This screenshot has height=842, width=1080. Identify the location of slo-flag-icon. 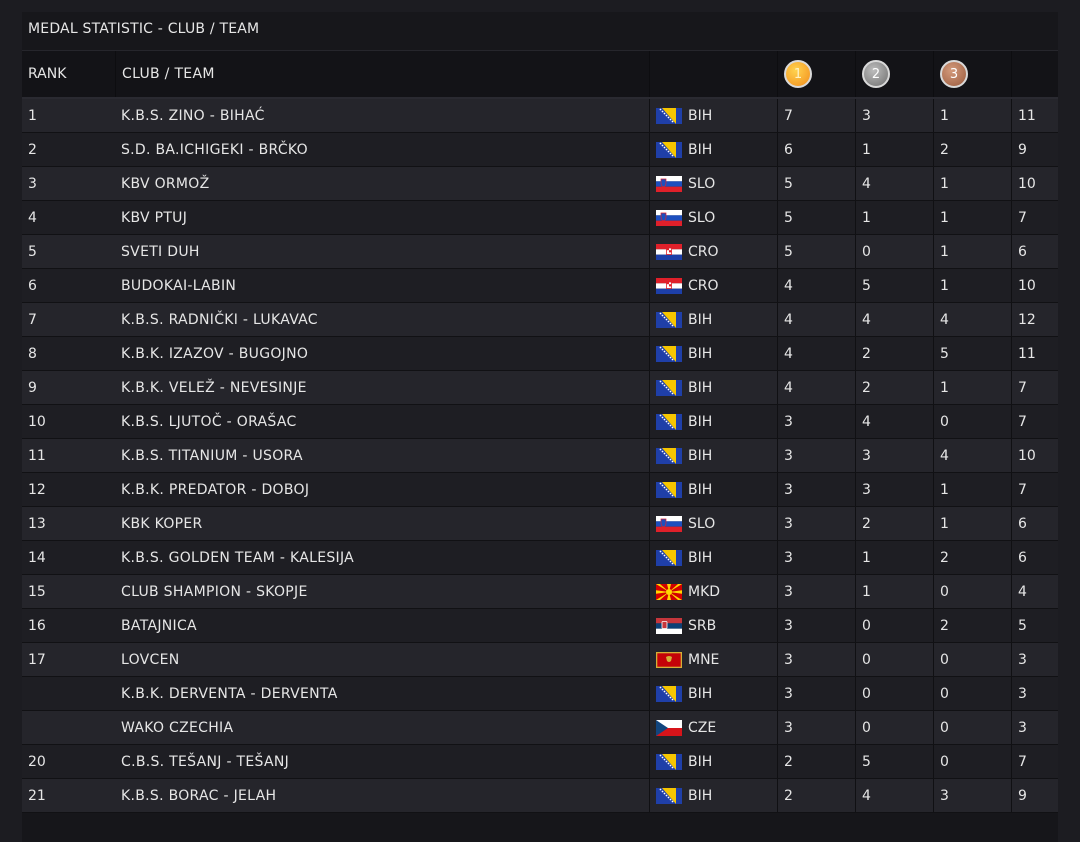
(669, 218).